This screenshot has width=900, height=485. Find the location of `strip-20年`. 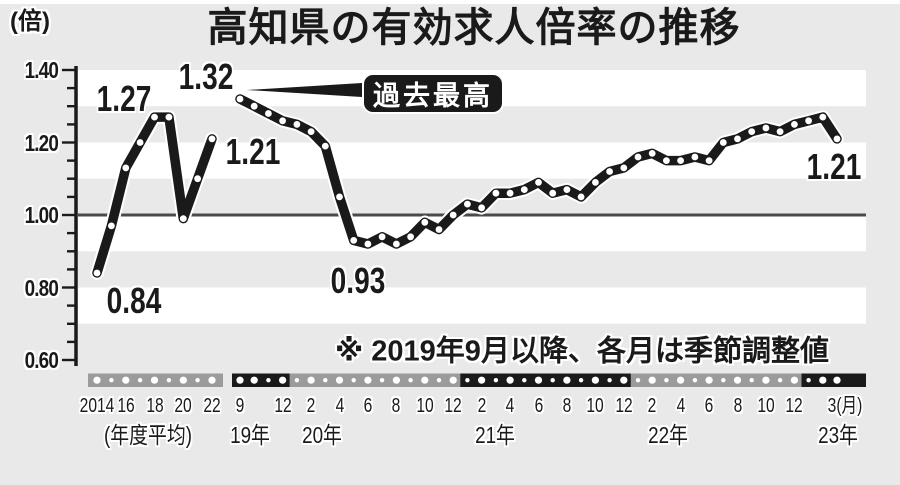

strip-20年 is located at coordinates (375, 380).